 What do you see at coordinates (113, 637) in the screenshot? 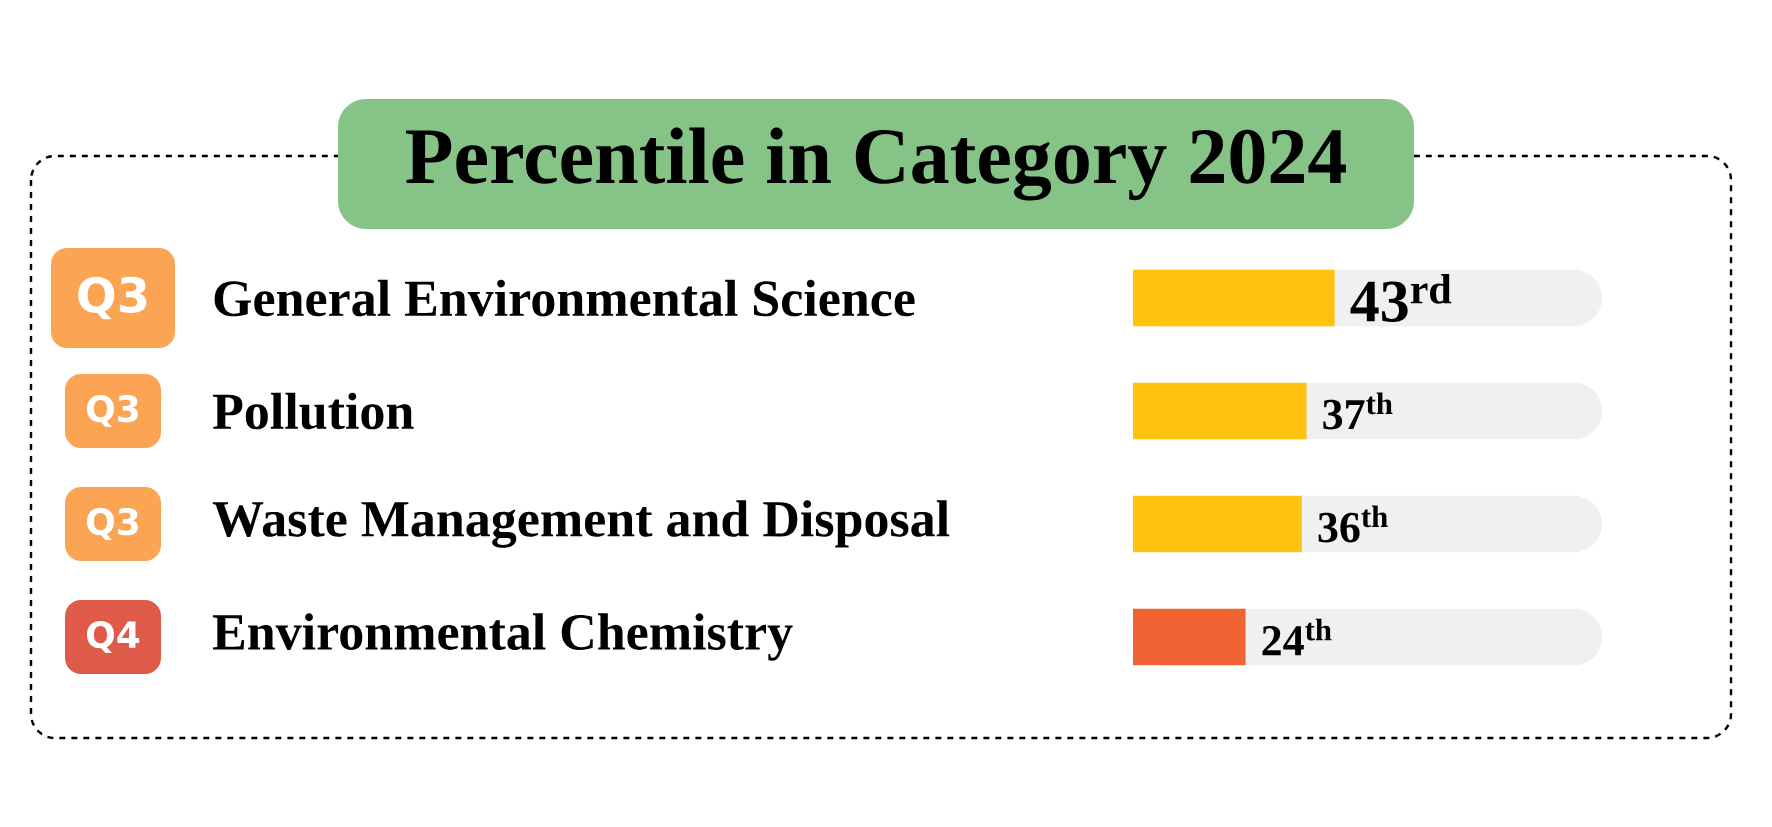
I see `text: Q4` at bounding box center [113, 637].